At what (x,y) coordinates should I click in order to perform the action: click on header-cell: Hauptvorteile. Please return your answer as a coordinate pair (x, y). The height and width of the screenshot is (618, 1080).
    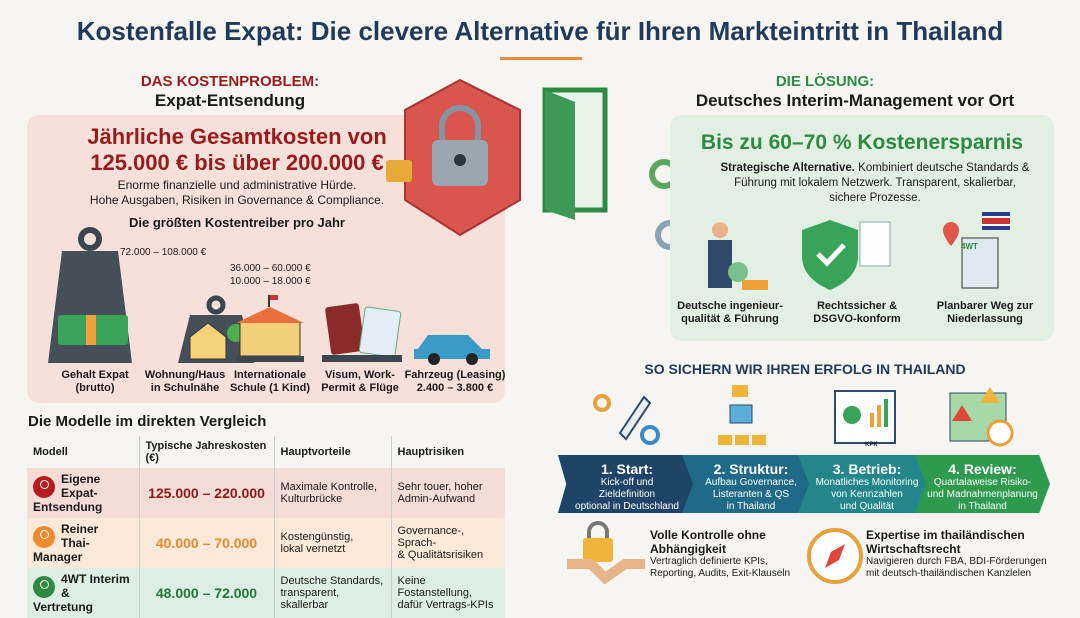
    Looking at the image, I should click on (332, 452).